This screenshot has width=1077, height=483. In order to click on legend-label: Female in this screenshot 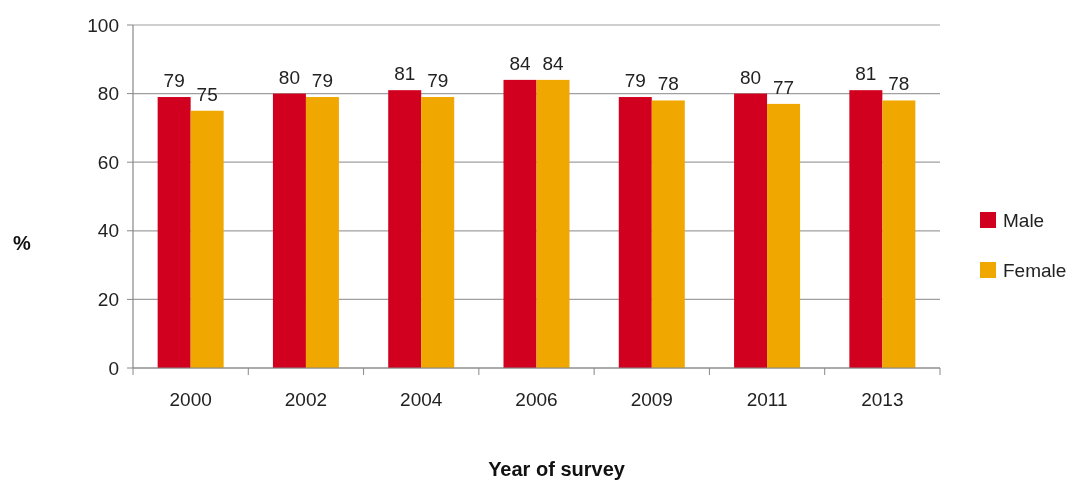, I will do `click(1035, 270)`.